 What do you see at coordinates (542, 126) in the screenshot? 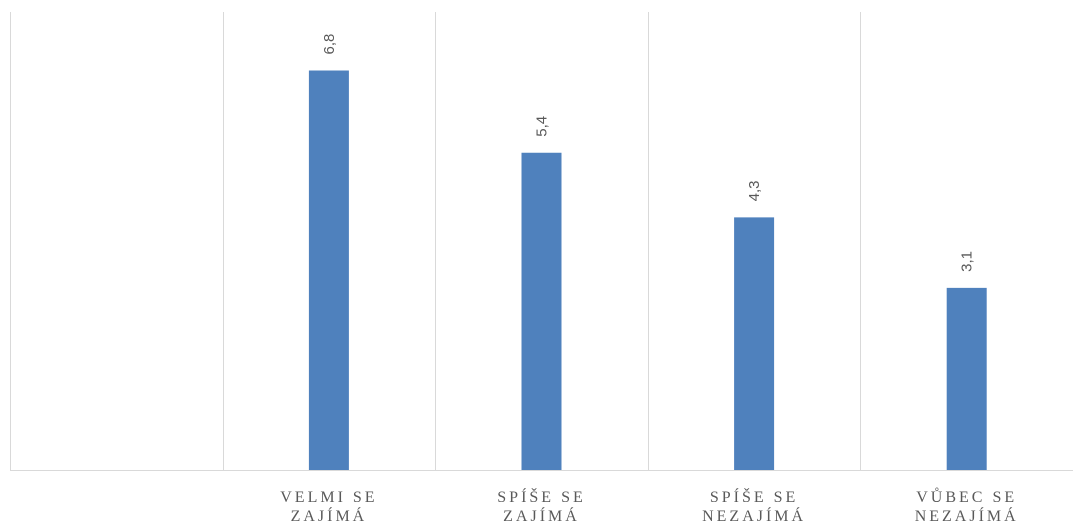
I see `data-label: 5,4` at bounding box center [542, 126].